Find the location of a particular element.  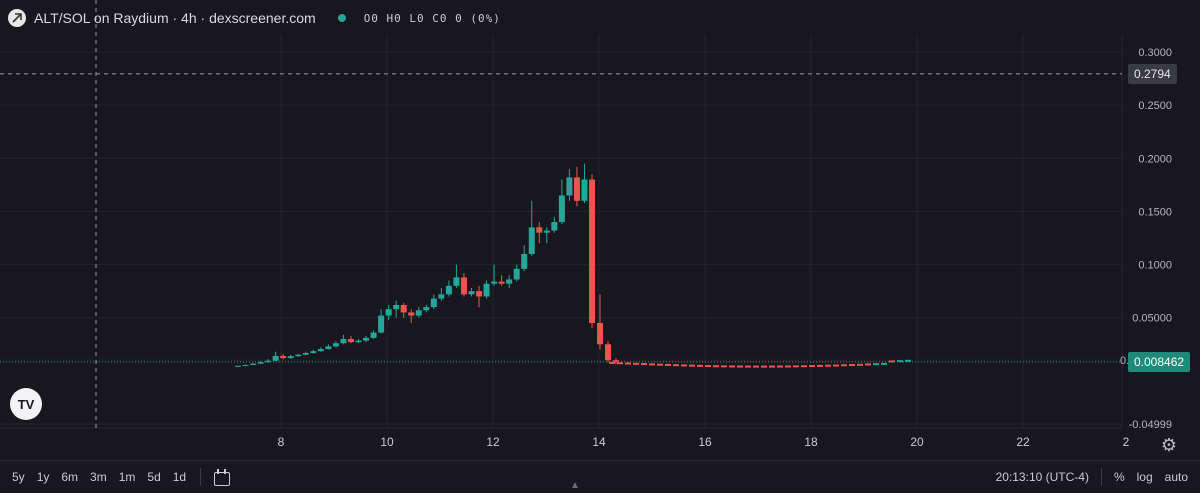

ohlc-readout: O0 H0 L0 C0 0 (0%) is located at coordinates (432, 18).